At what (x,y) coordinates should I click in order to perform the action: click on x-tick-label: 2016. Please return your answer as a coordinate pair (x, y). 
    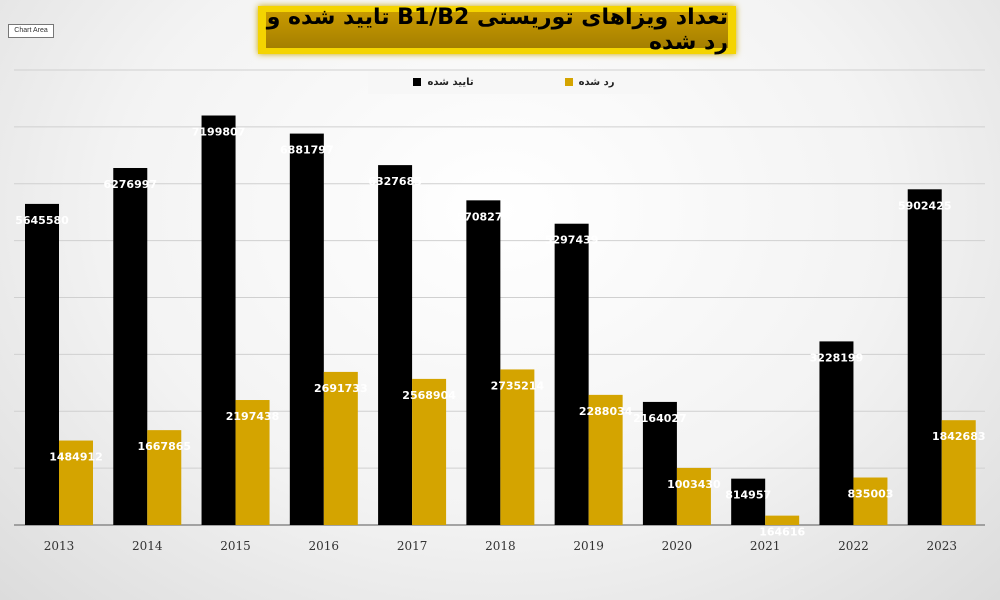
    Looking at the image, I should click on (324, 546).